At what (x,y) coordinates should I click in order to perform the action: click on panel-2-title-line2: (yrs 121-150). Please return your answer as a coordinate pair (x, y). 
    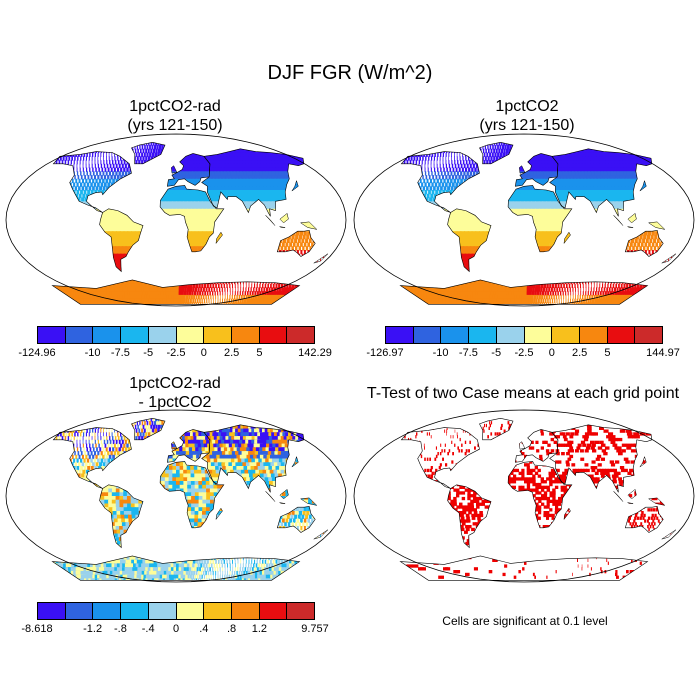
    Looking at the image, I should click on (527, 125).